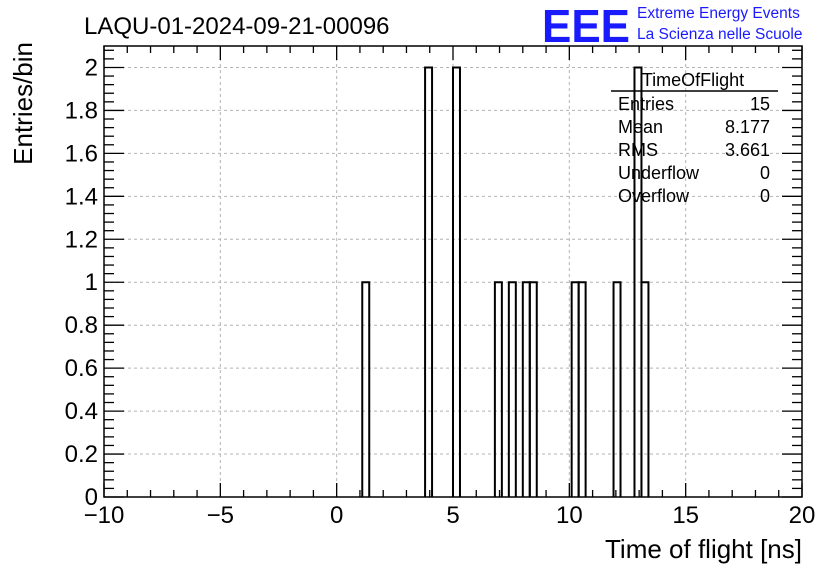  Describe the element at coordinates (586, 26) in the screenshot. I see `eee-logo-mark: EEE` at that location.